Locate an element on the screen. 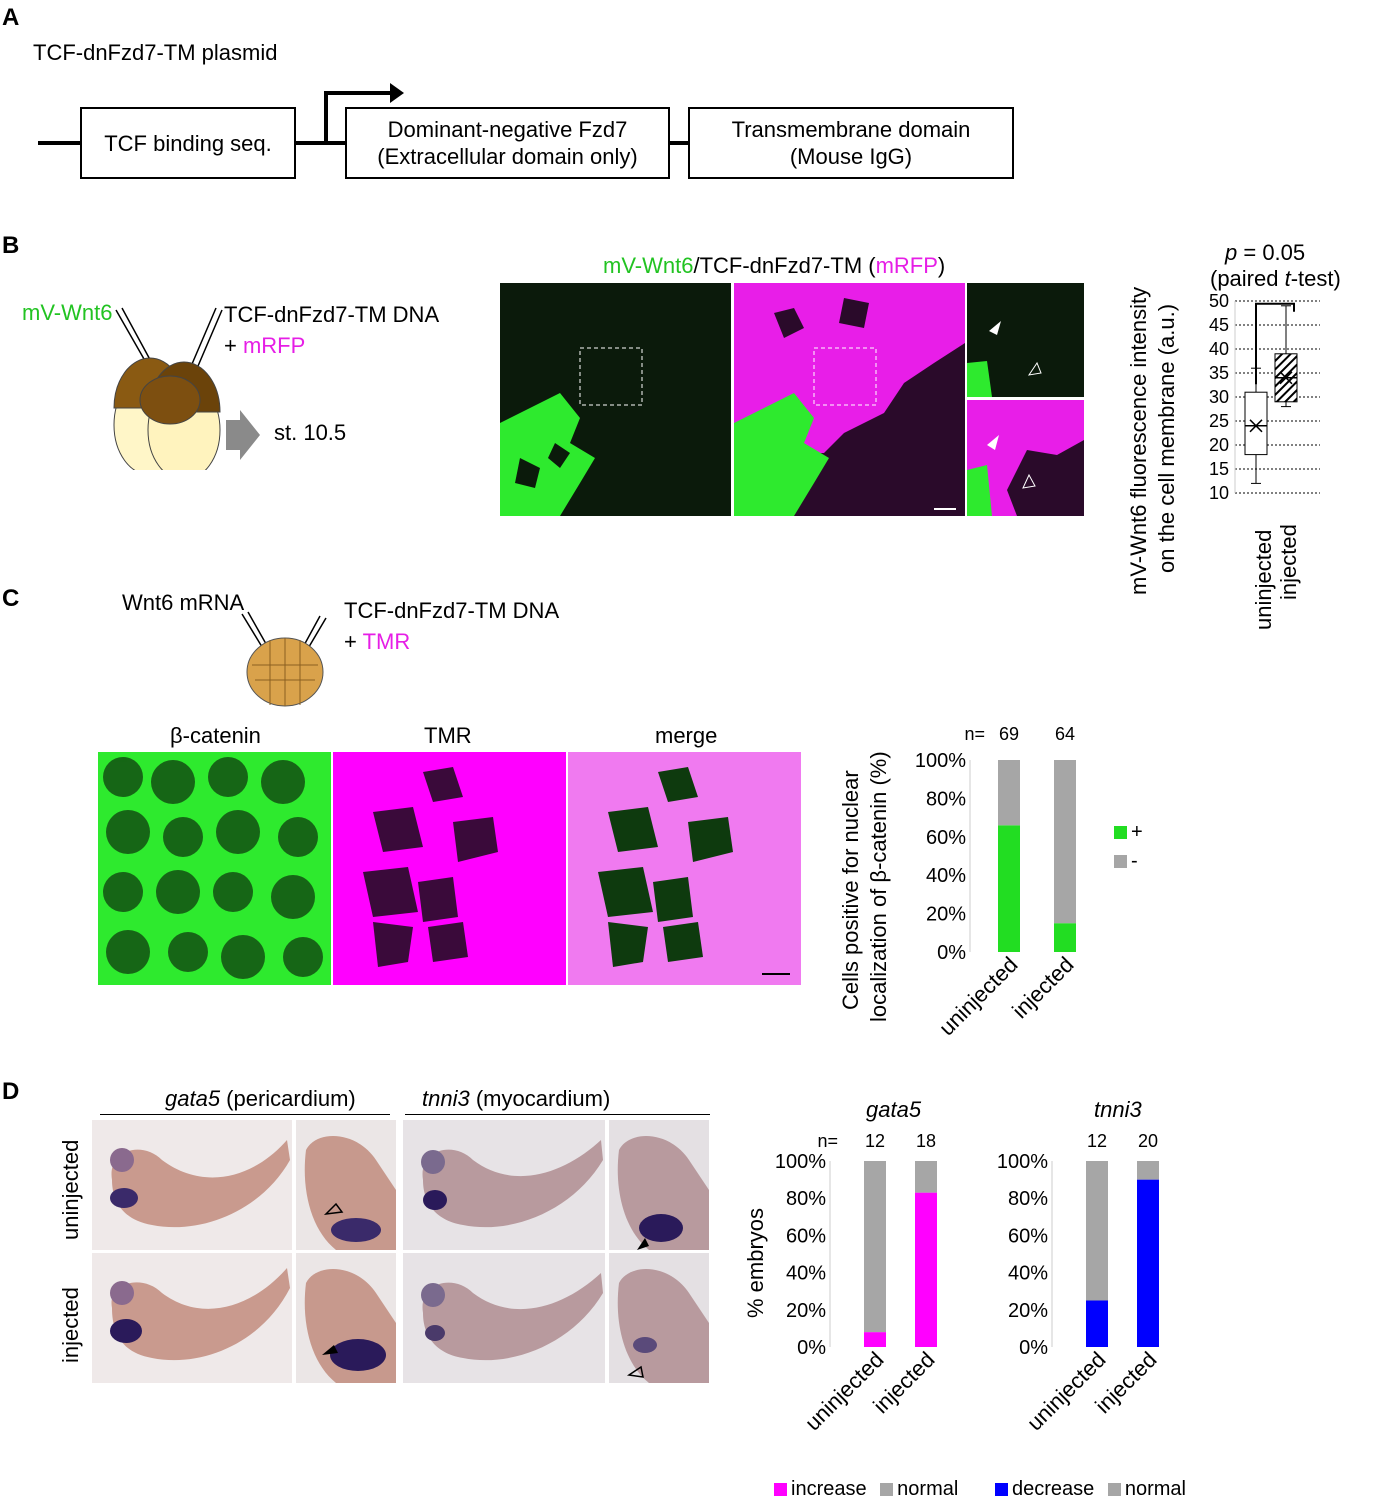  d-legend1: increase normal is located at coordinates (866, 1489).